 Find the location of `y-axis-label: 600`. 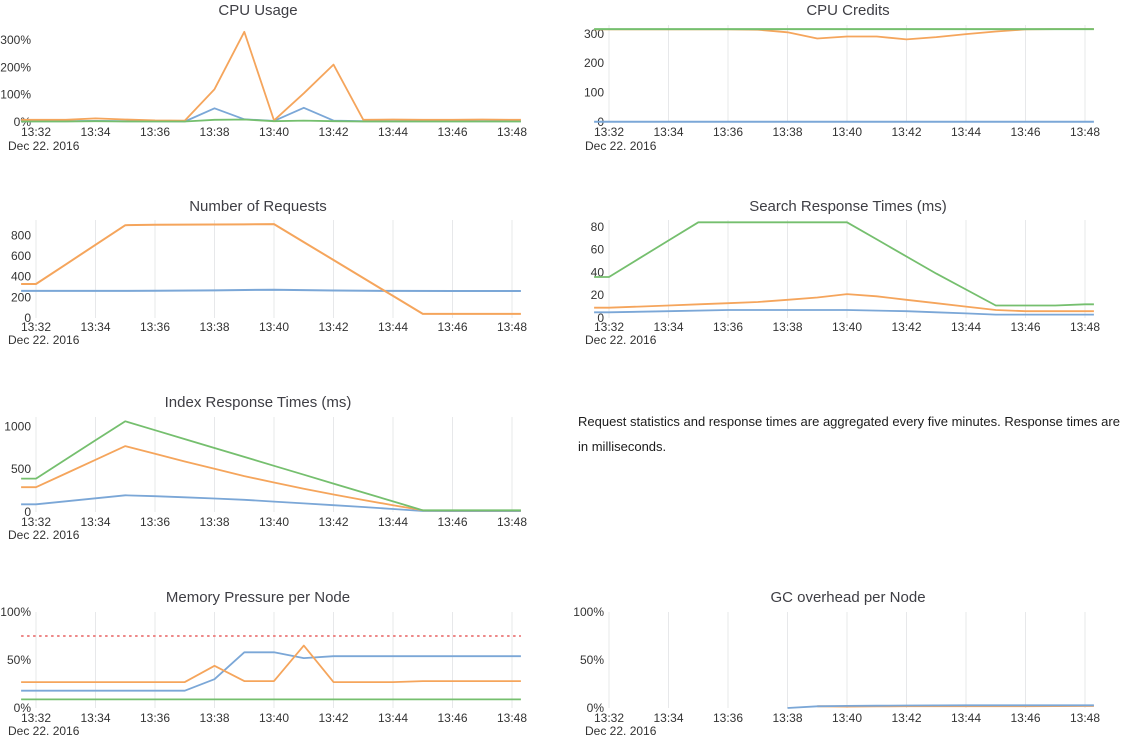

y-axis-label: 600 is located at coordinates (21, 256).